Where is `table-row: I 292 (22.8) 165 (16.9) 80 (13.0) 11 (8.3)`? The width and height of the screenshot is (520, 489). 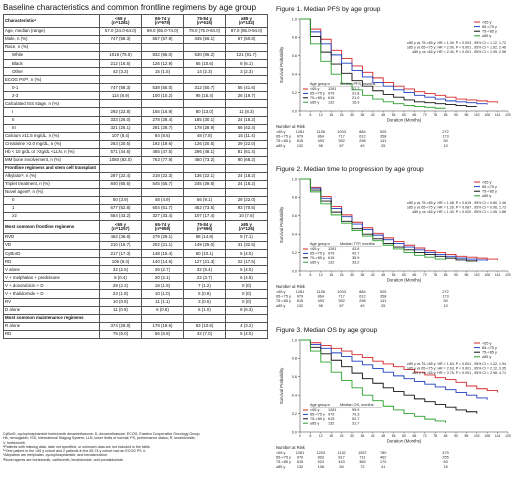
table-row: I 292 (22.8) 165 (16.9) 80 (13.0) 11 (8.3) is located at coordinates (135, 112).